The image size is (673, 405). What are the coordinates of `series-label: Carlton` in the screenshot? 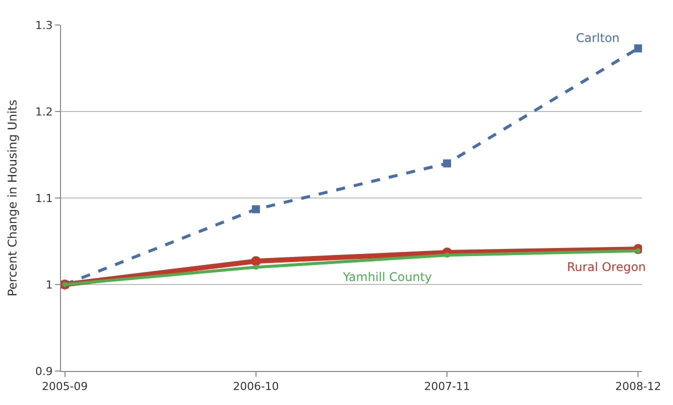 It's located at (598, 38).